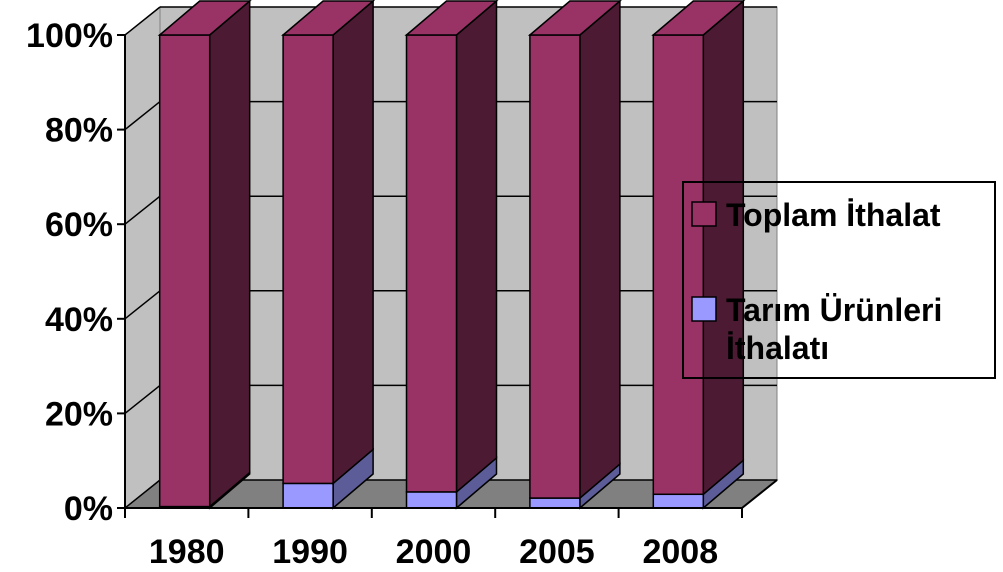 The image size is (1003, 572). What do you see at coordinates (142, 257) in the screenshot?
I see `side-wall` at bounding box center [142, 257].